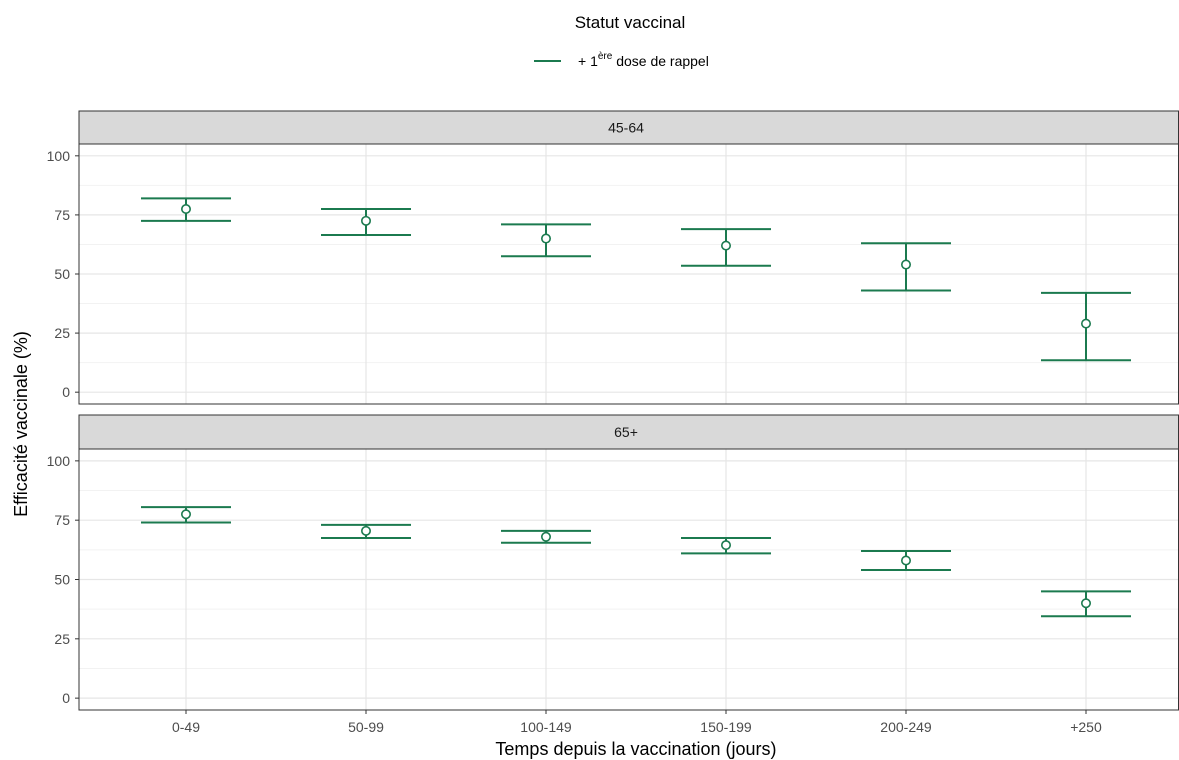 This screenshot has height=760, width=1179. Describe the element at coordinates (1086, 727) in the screenshot. I see `x-tick-label: +250` at that location.